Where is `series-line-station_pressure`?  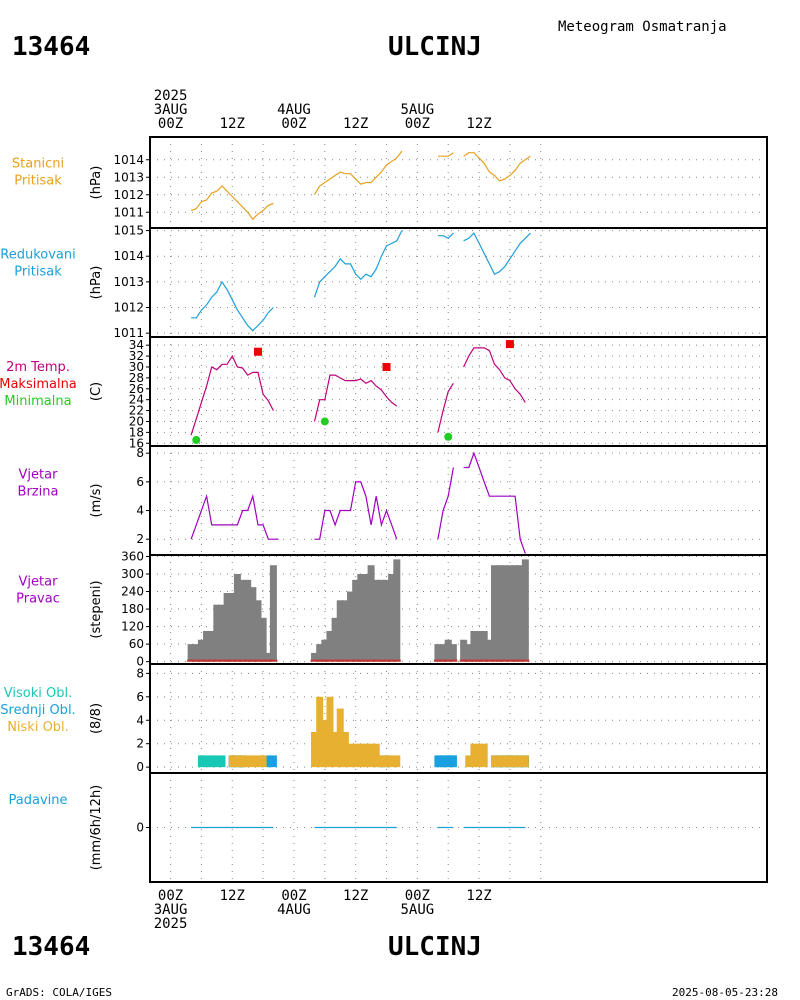
series-line-station_pressure is located at coordinates (358, 173).